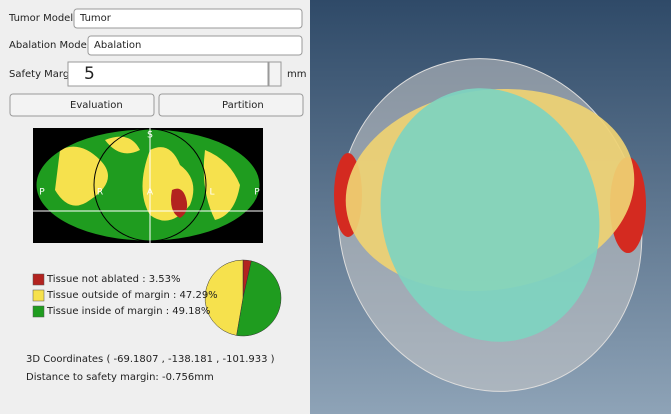 Image resolution: width=671 pixels, height=414 pixels. I want to click on ablation-model-label: Abalation Model:, so click(51, 45).